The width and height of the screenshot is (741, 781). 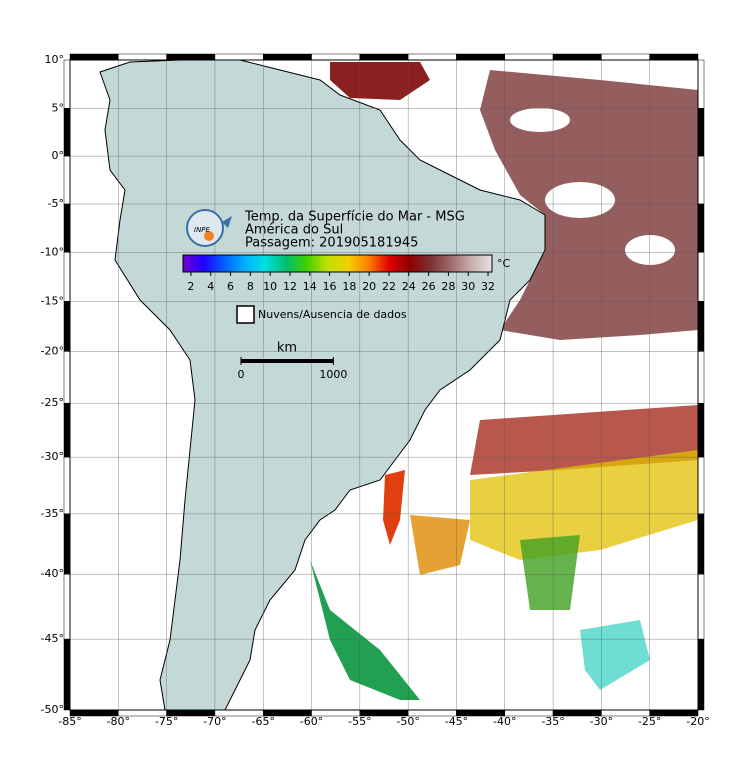 I want to click on lon-tick-label: -65°, so click(x=262, y=721).